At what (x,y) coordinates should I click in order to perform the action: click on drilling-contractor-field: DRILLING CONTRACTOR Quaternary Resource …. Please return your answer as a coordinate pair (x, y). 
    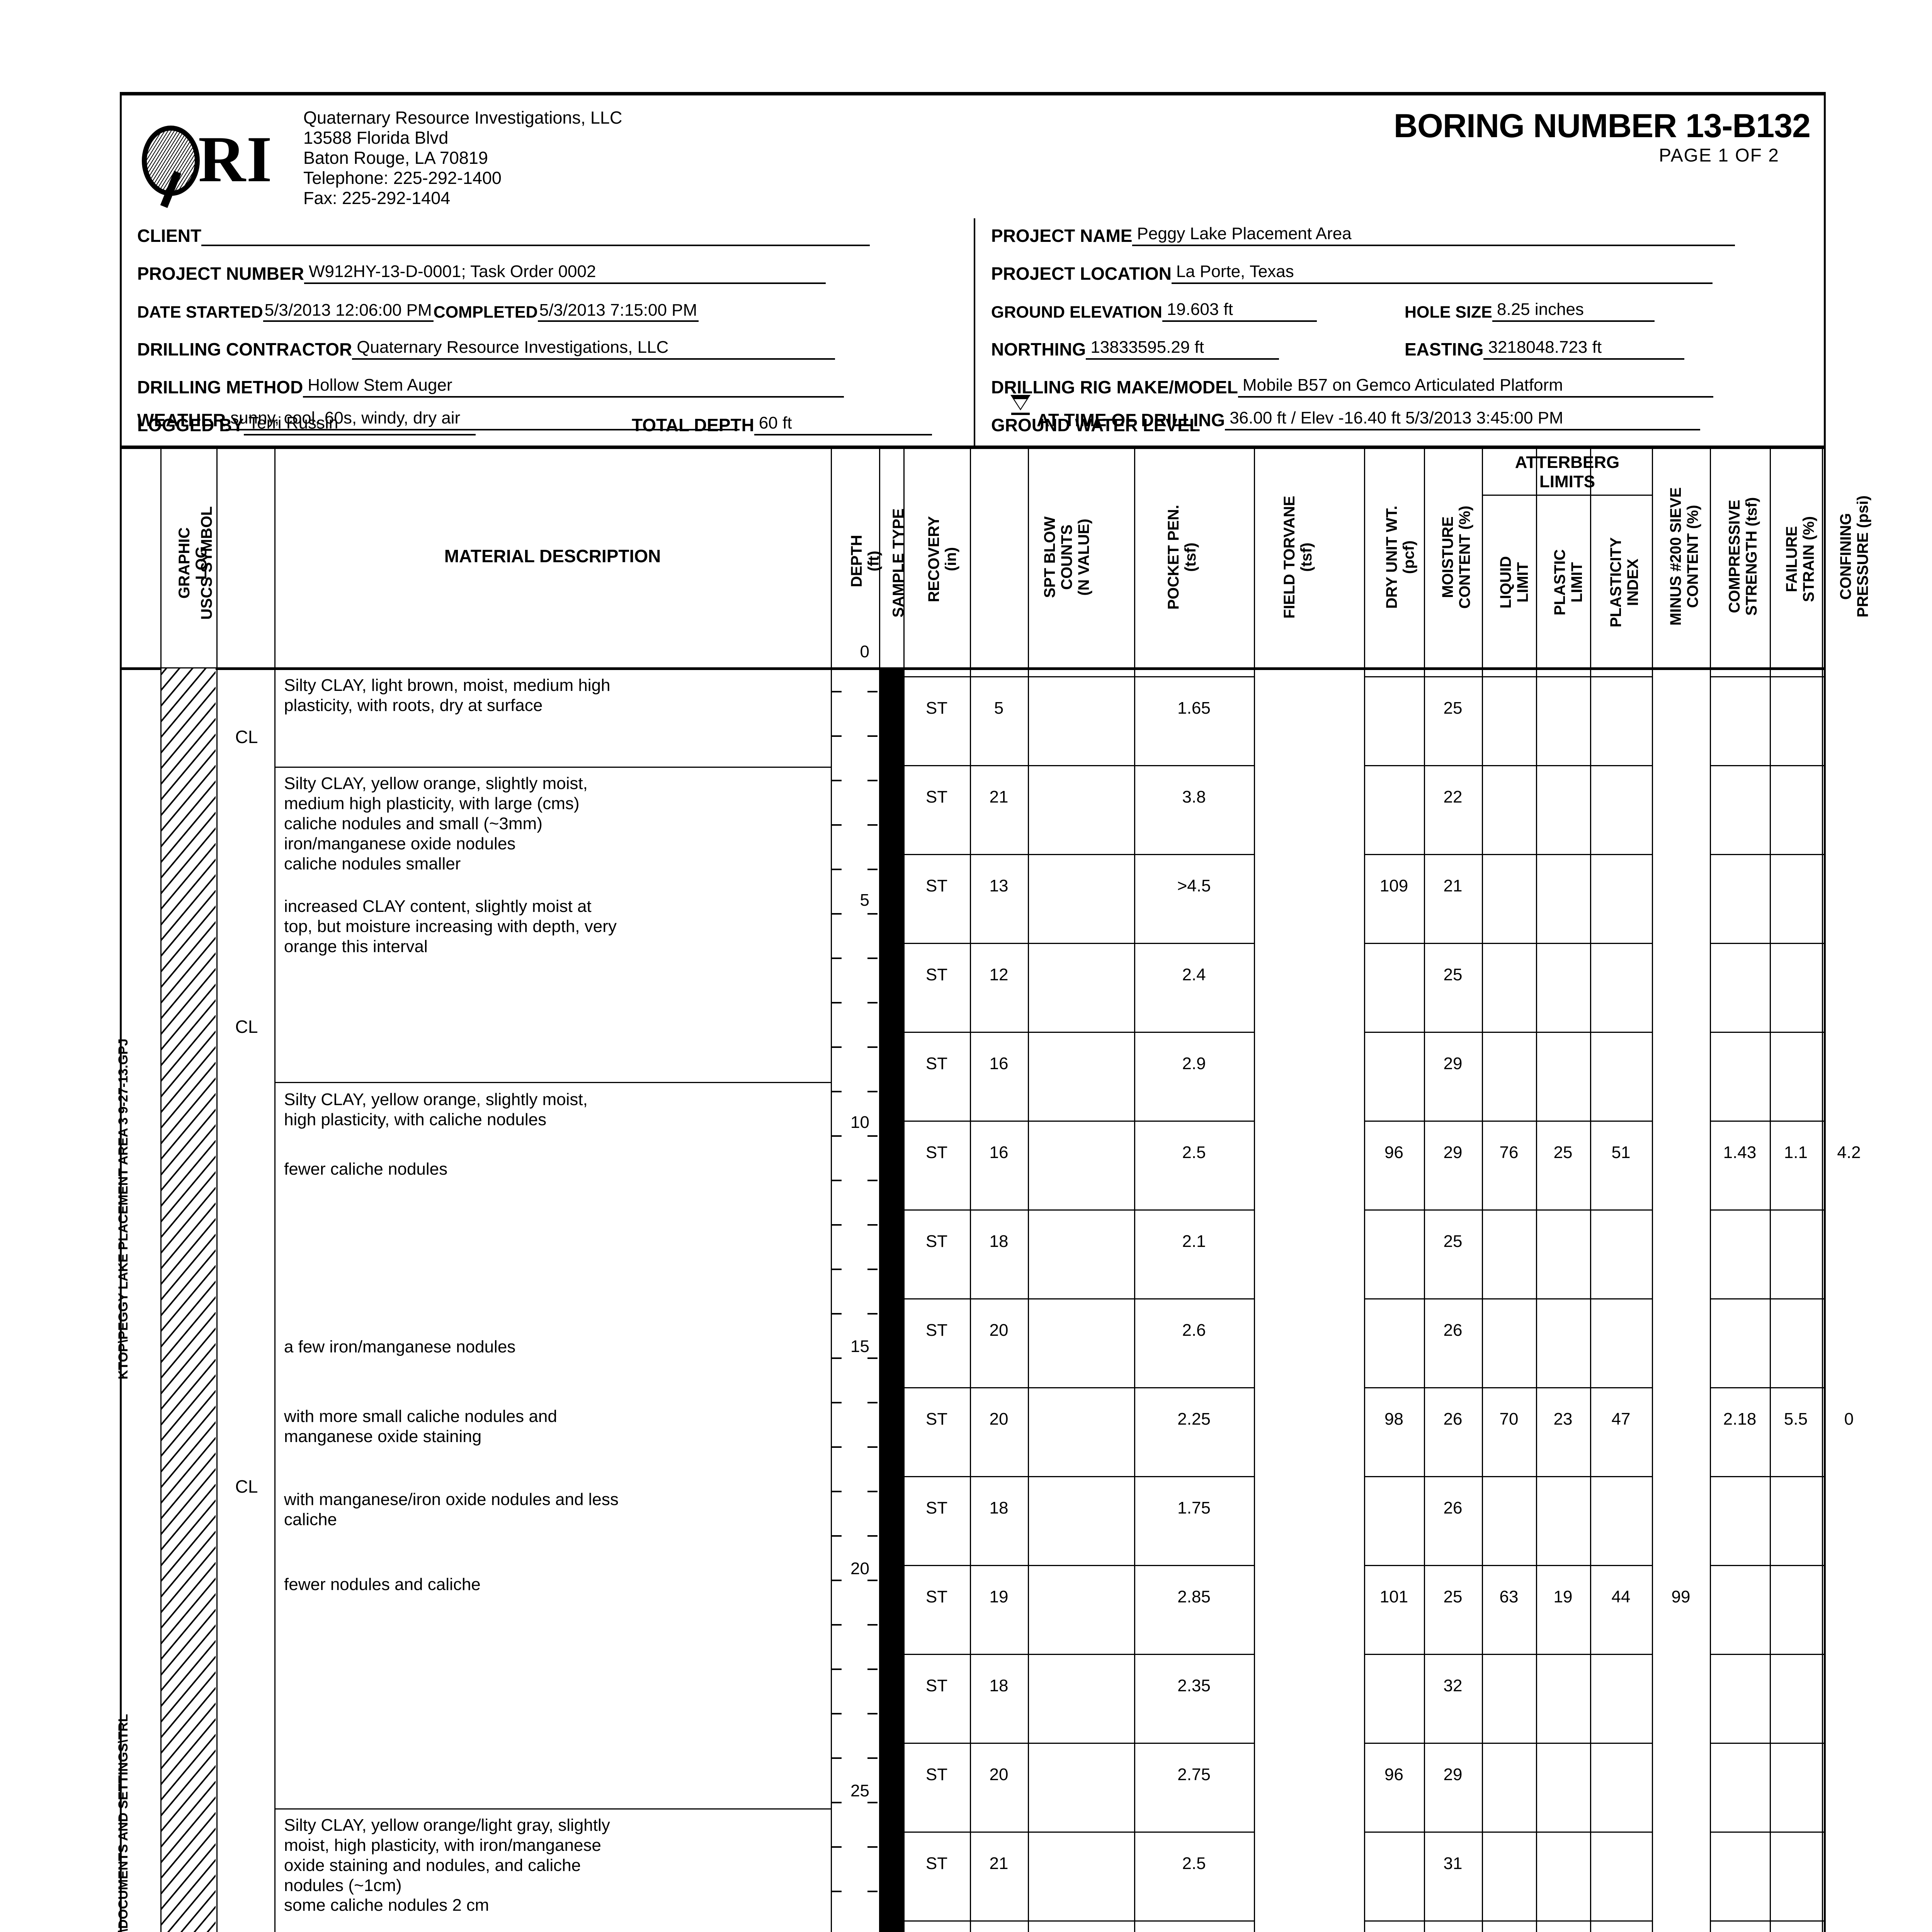
    Looking at the image, I should click on (486, 348).